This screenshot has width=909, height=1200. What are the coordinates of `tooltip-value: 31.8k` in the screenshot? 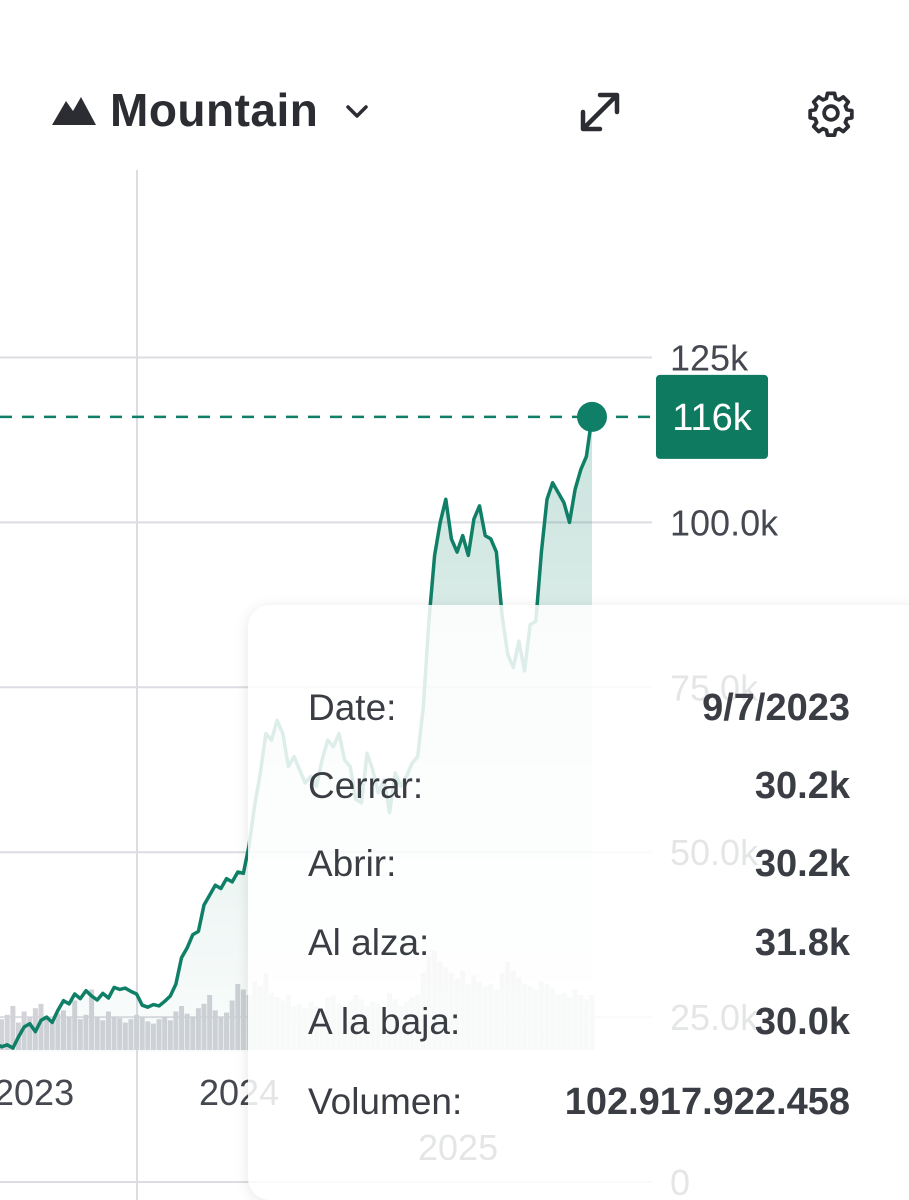 It's located at (802, 942).